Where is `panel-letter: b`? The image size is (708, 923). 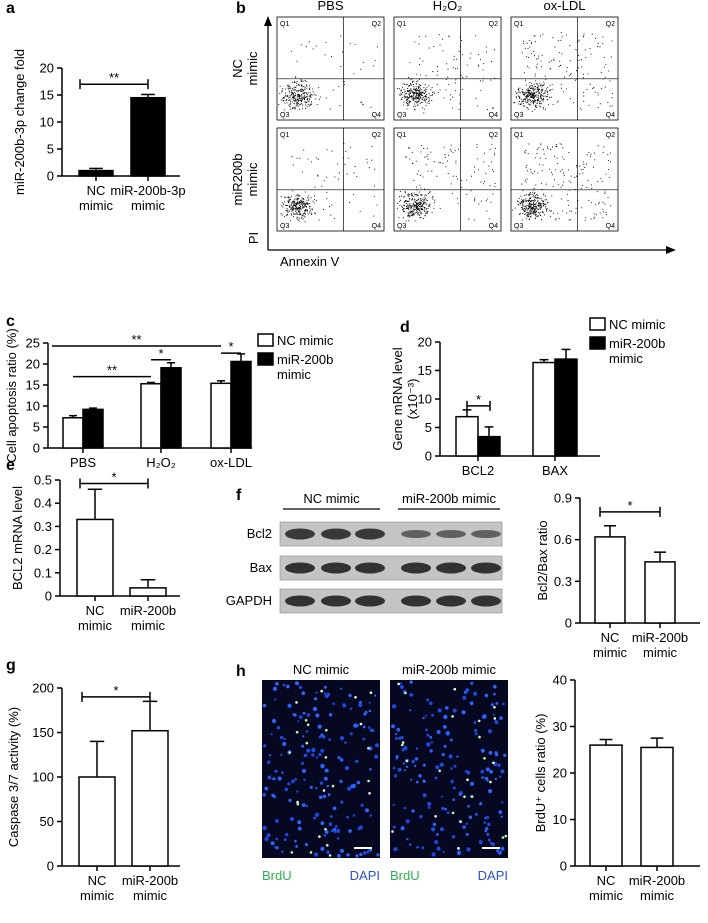
panel-letter: b is located at coordinates (241, 8).